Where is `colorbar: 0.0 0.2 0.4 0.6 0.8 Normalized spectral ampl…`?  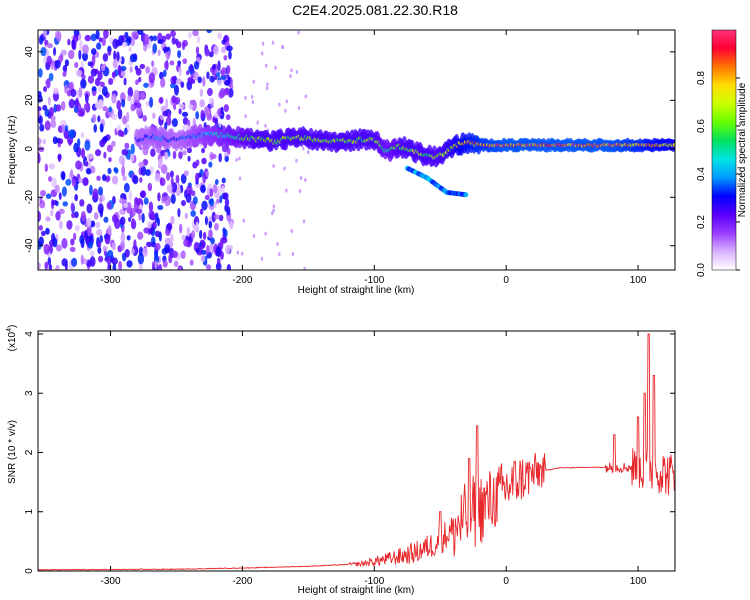 colorbar: 0.0 0.2 0.4 0.6 0.8 Normalized spectral ampl… is located at coordinates (722, 153).